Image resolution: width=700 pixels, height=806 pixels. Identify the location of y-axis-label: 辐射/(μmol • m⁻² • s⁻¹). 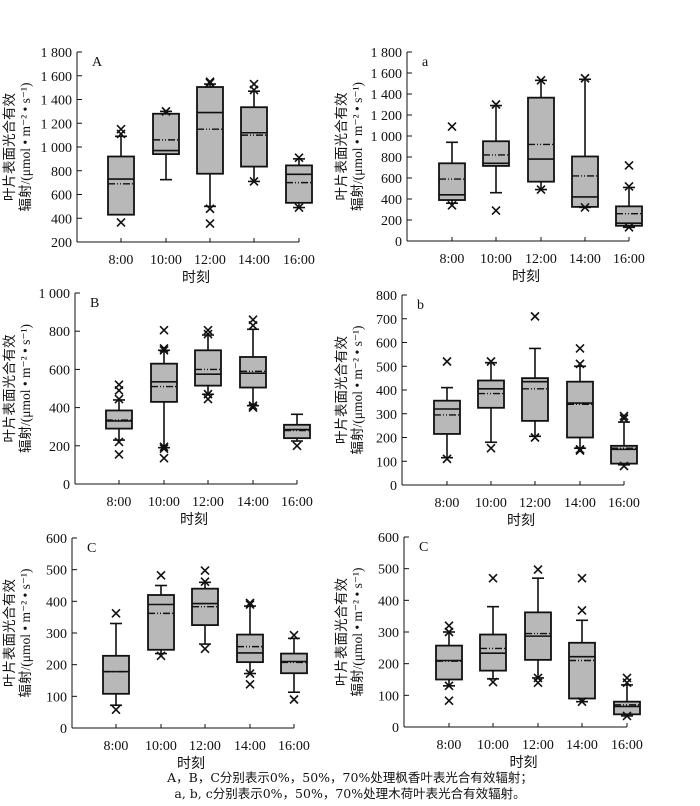
(25, 388).